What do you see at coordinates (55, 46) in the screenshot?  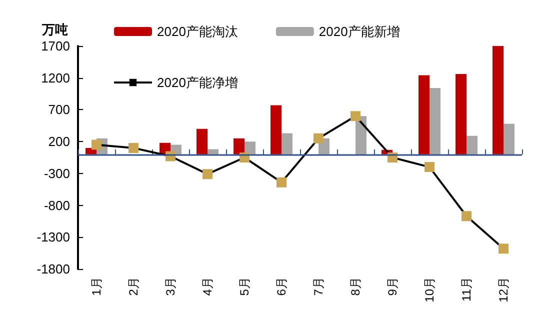 I see `y-tick-label: 1700` at bounding box center [55, 46].